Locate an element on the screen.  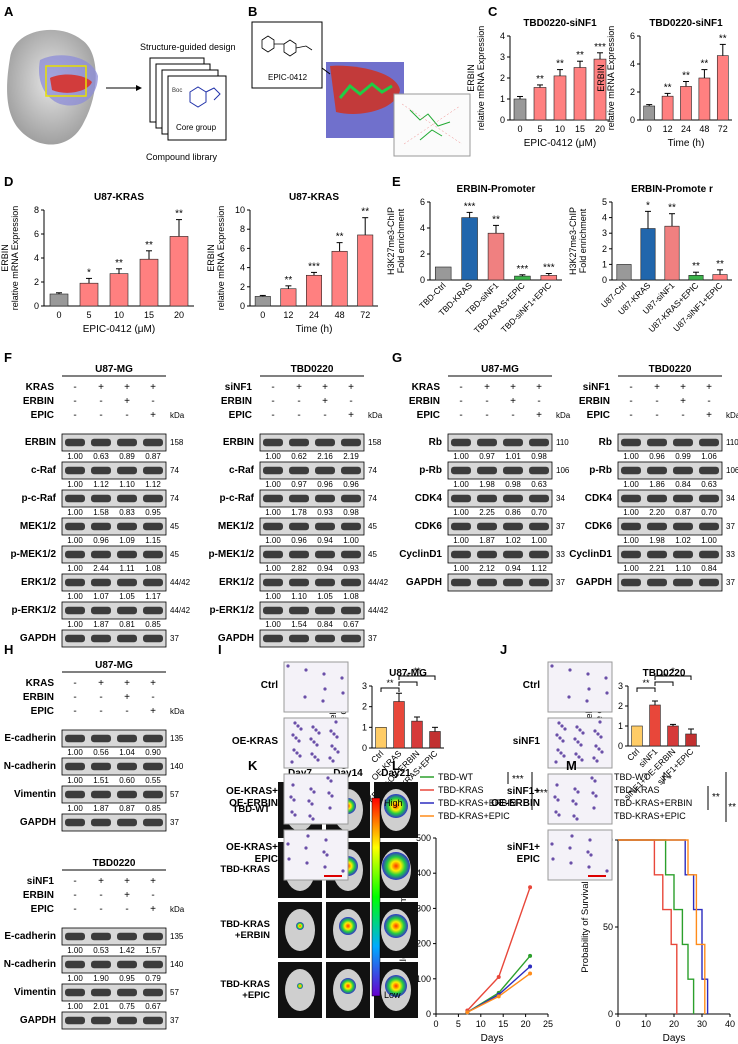
invasion-label: siNF1+ is located at coordinates (523, 847).